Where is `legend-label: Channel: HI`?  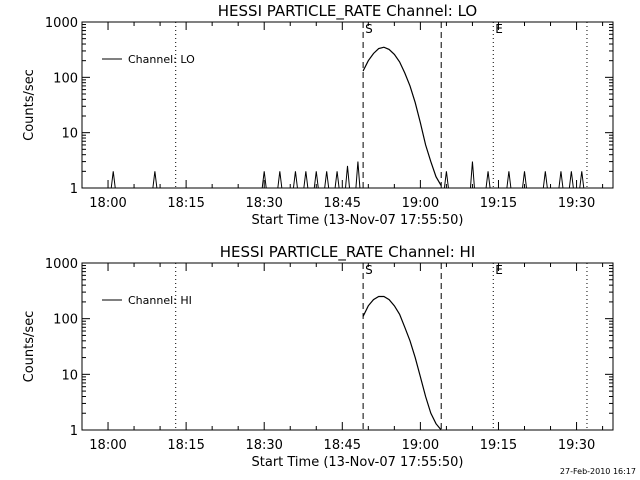 legend-label: Channel: HI is located at coordinates (160, 300).